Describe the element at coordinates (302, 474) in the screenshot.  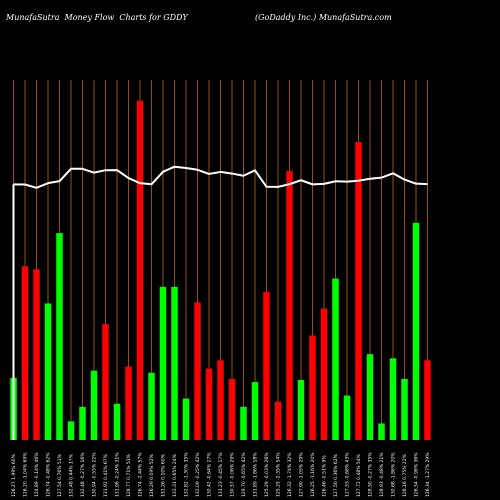
I see `x-tick-label: 127.90 -1.05% 29%` at that location.